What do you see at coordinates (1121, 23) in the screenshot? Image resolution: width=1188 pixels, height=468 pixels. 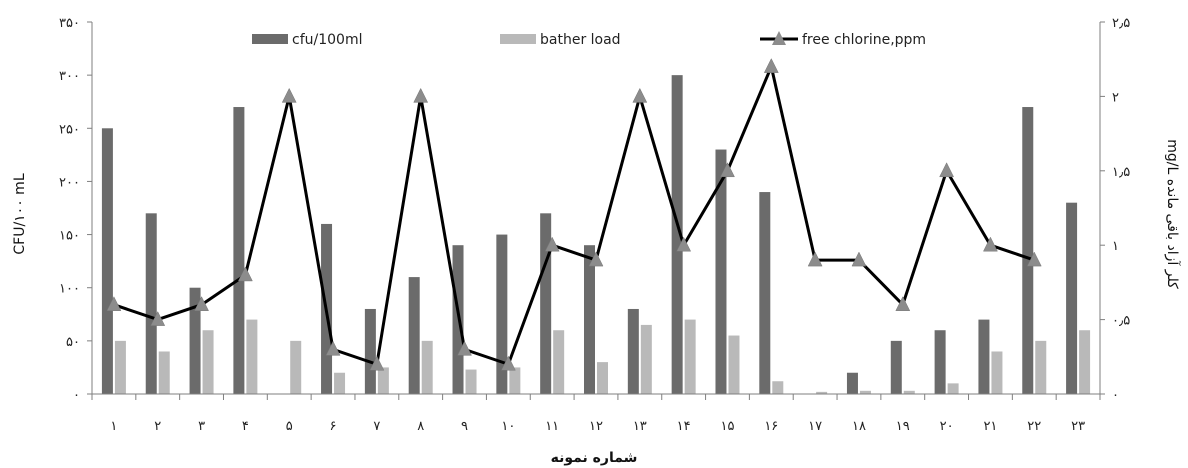 I see `y-right-tick-label: ۲٫۵` at bounding box center [1121, 23].